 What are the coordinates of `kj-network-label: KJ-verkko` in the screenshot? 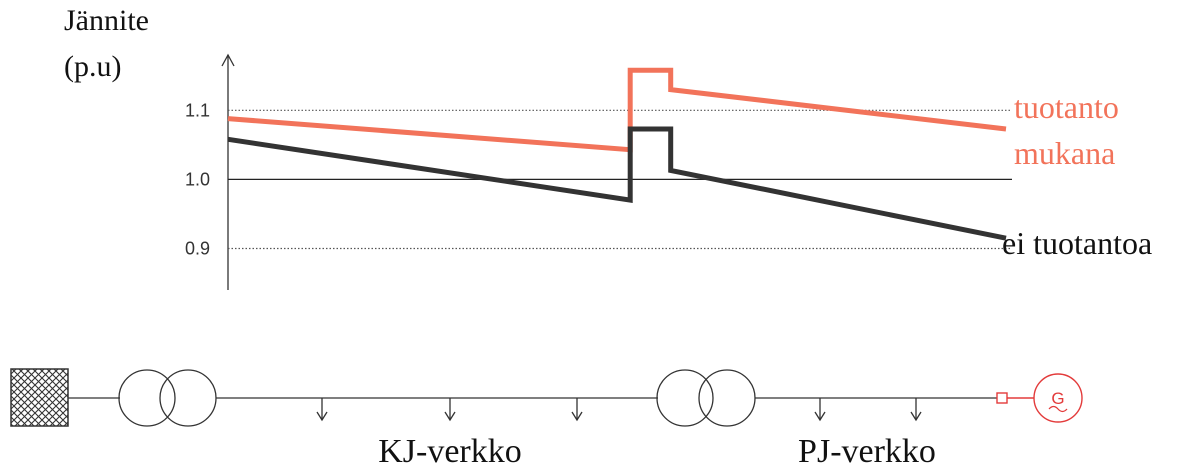 It's located at (450, 450).